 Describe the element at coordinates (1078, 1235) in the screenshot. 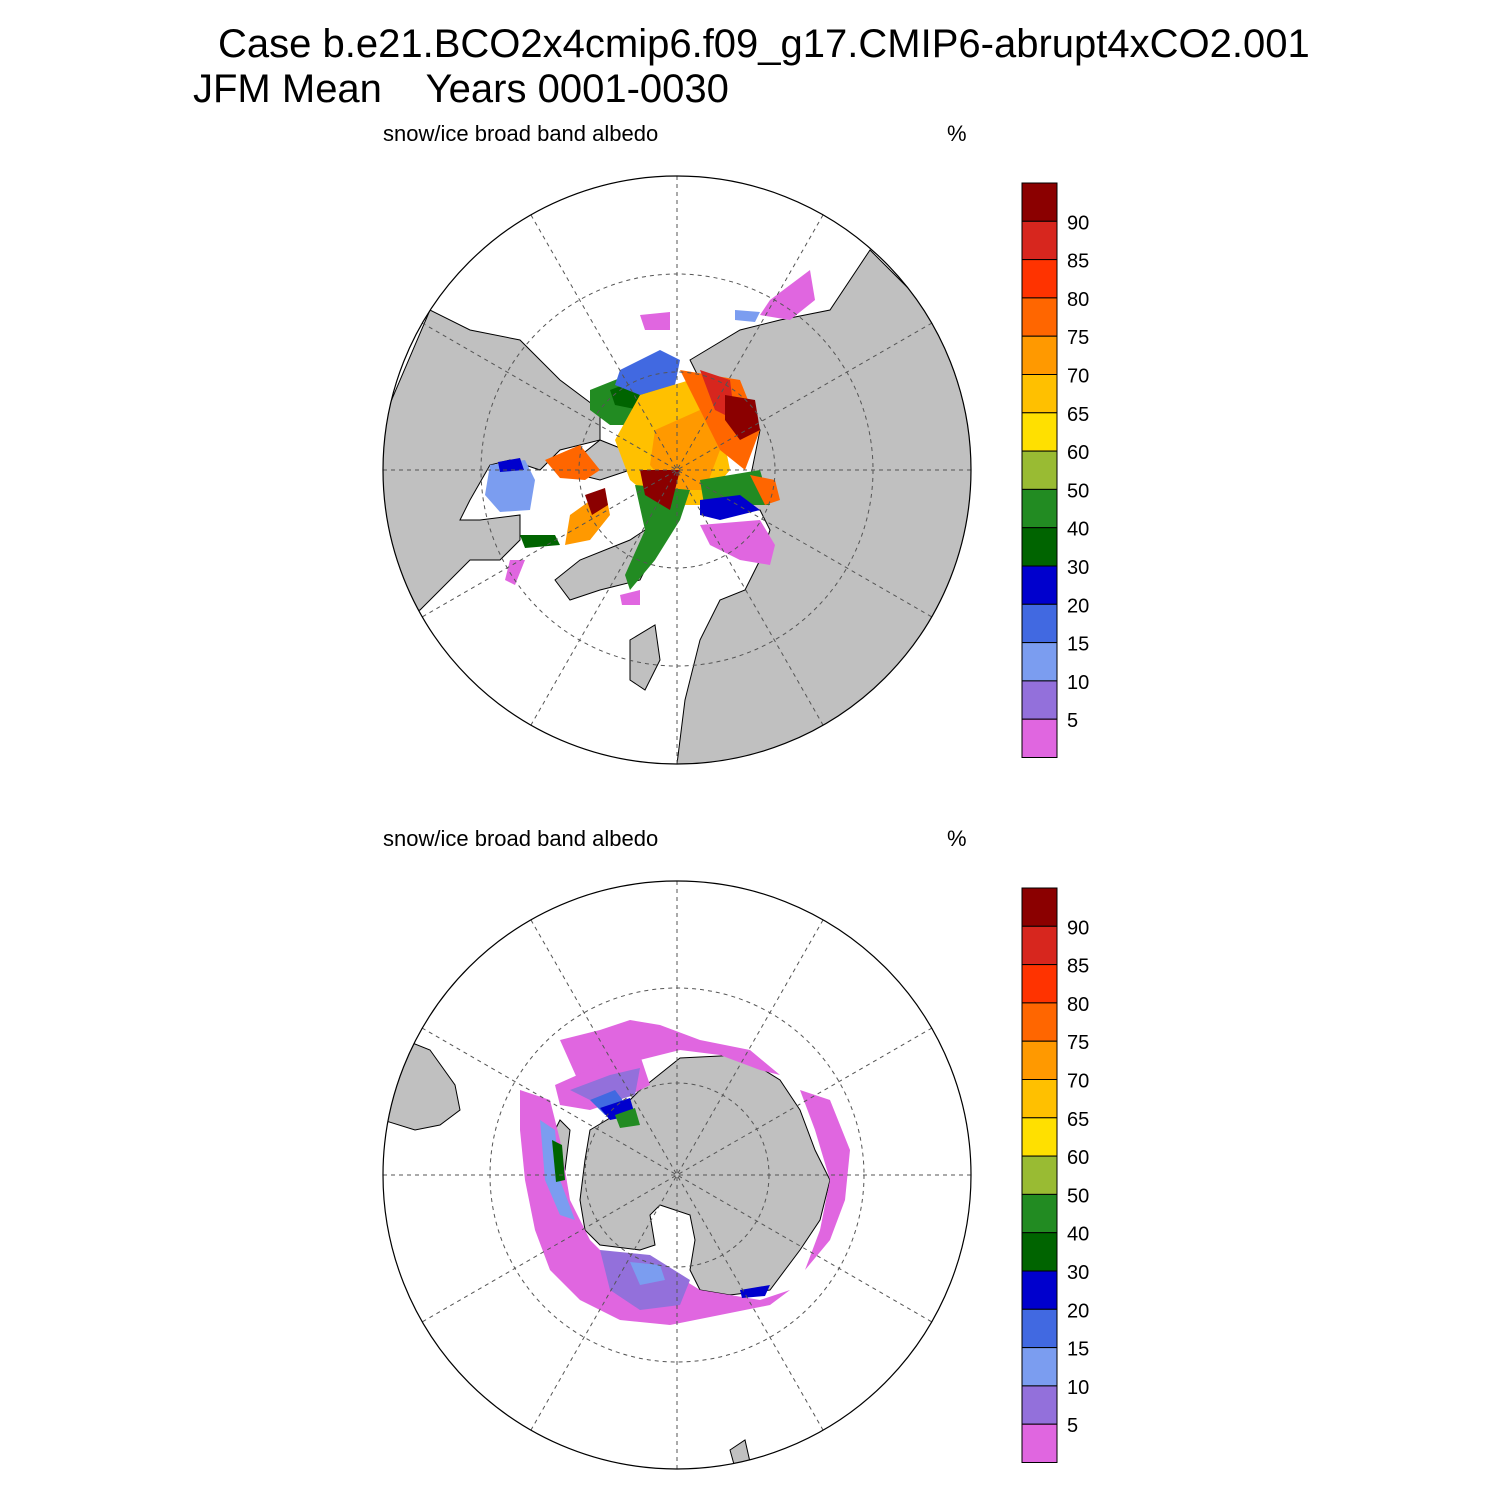

I see `panel-2-colorbar-tick-label: 40` at that location.